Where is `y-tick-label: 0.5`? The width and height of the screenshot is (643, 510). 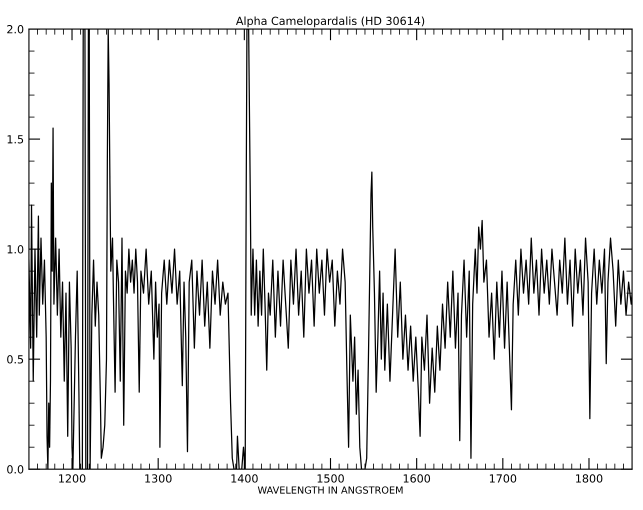 y-tick-label: 0.5 is located at coordinates (15, 359).